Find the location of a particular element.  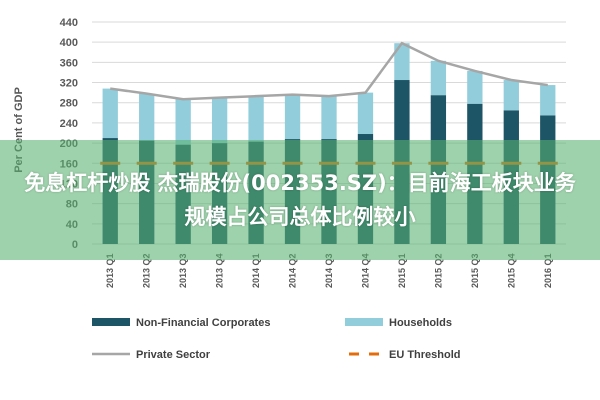

y-tick-label: 360 is located at coordinates (69, 63).